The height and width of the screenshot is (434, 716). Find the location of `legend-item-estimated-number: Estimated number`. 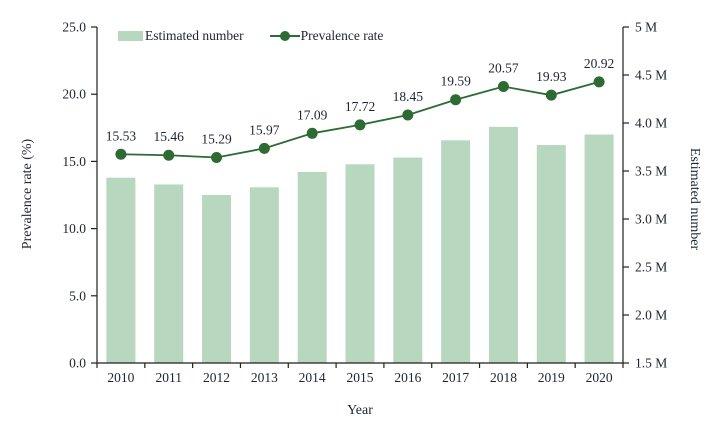

legend-item-estimated-number: Estimated number is located at coordinates (181, 36).